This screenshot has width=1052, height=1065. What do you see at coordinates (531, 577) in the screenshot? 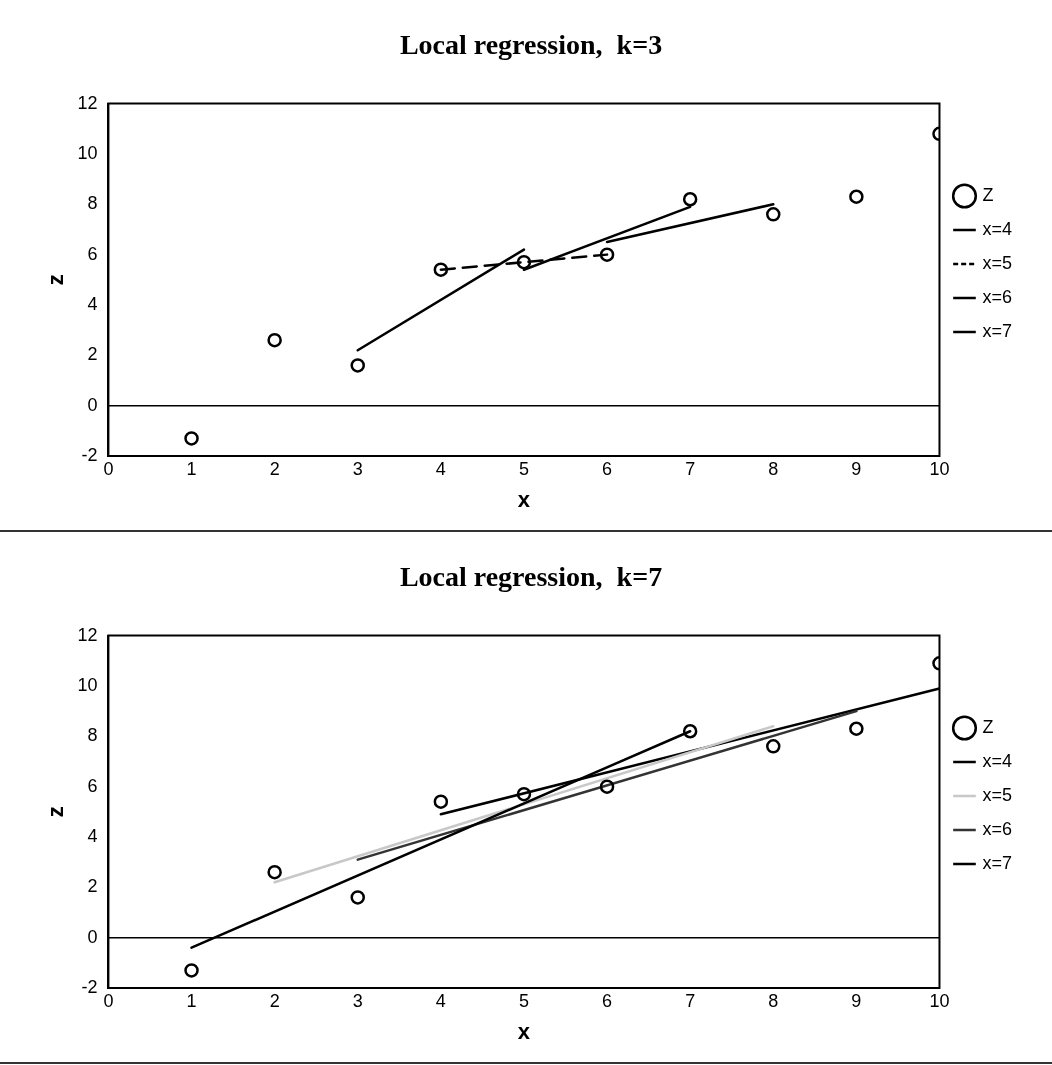
I see `chart-title: Local regression, k=7` at bounding box center [531, 577].